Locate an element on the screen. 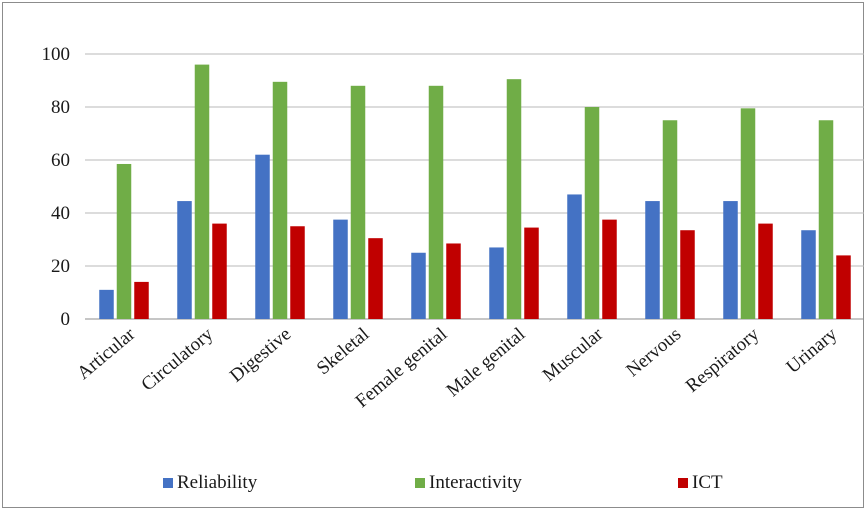 This screenshot has height=508, width=864. bar-ict-muscular is located at coordinates (609, 269).